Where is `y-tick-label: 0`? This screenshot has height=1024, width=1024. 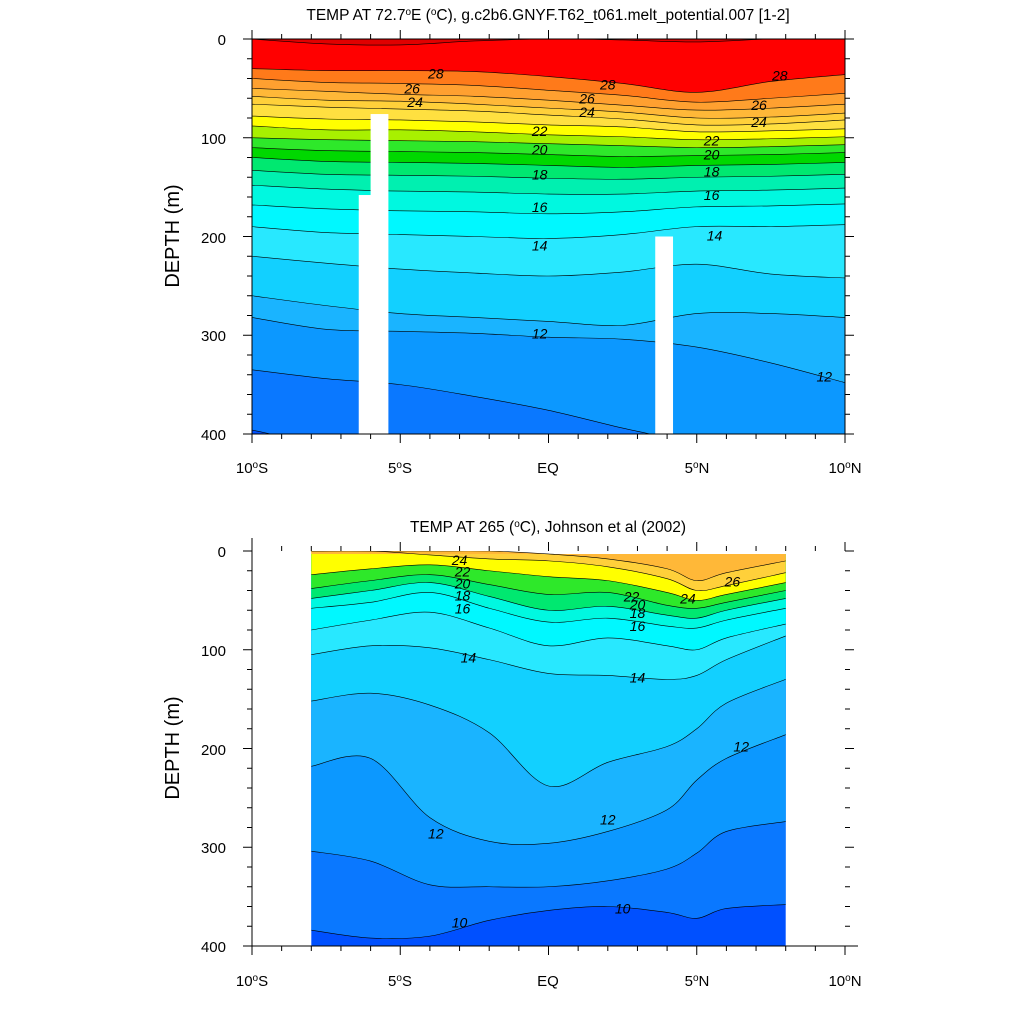
y-tick-label: 0 is located at coordinates (222, 552).